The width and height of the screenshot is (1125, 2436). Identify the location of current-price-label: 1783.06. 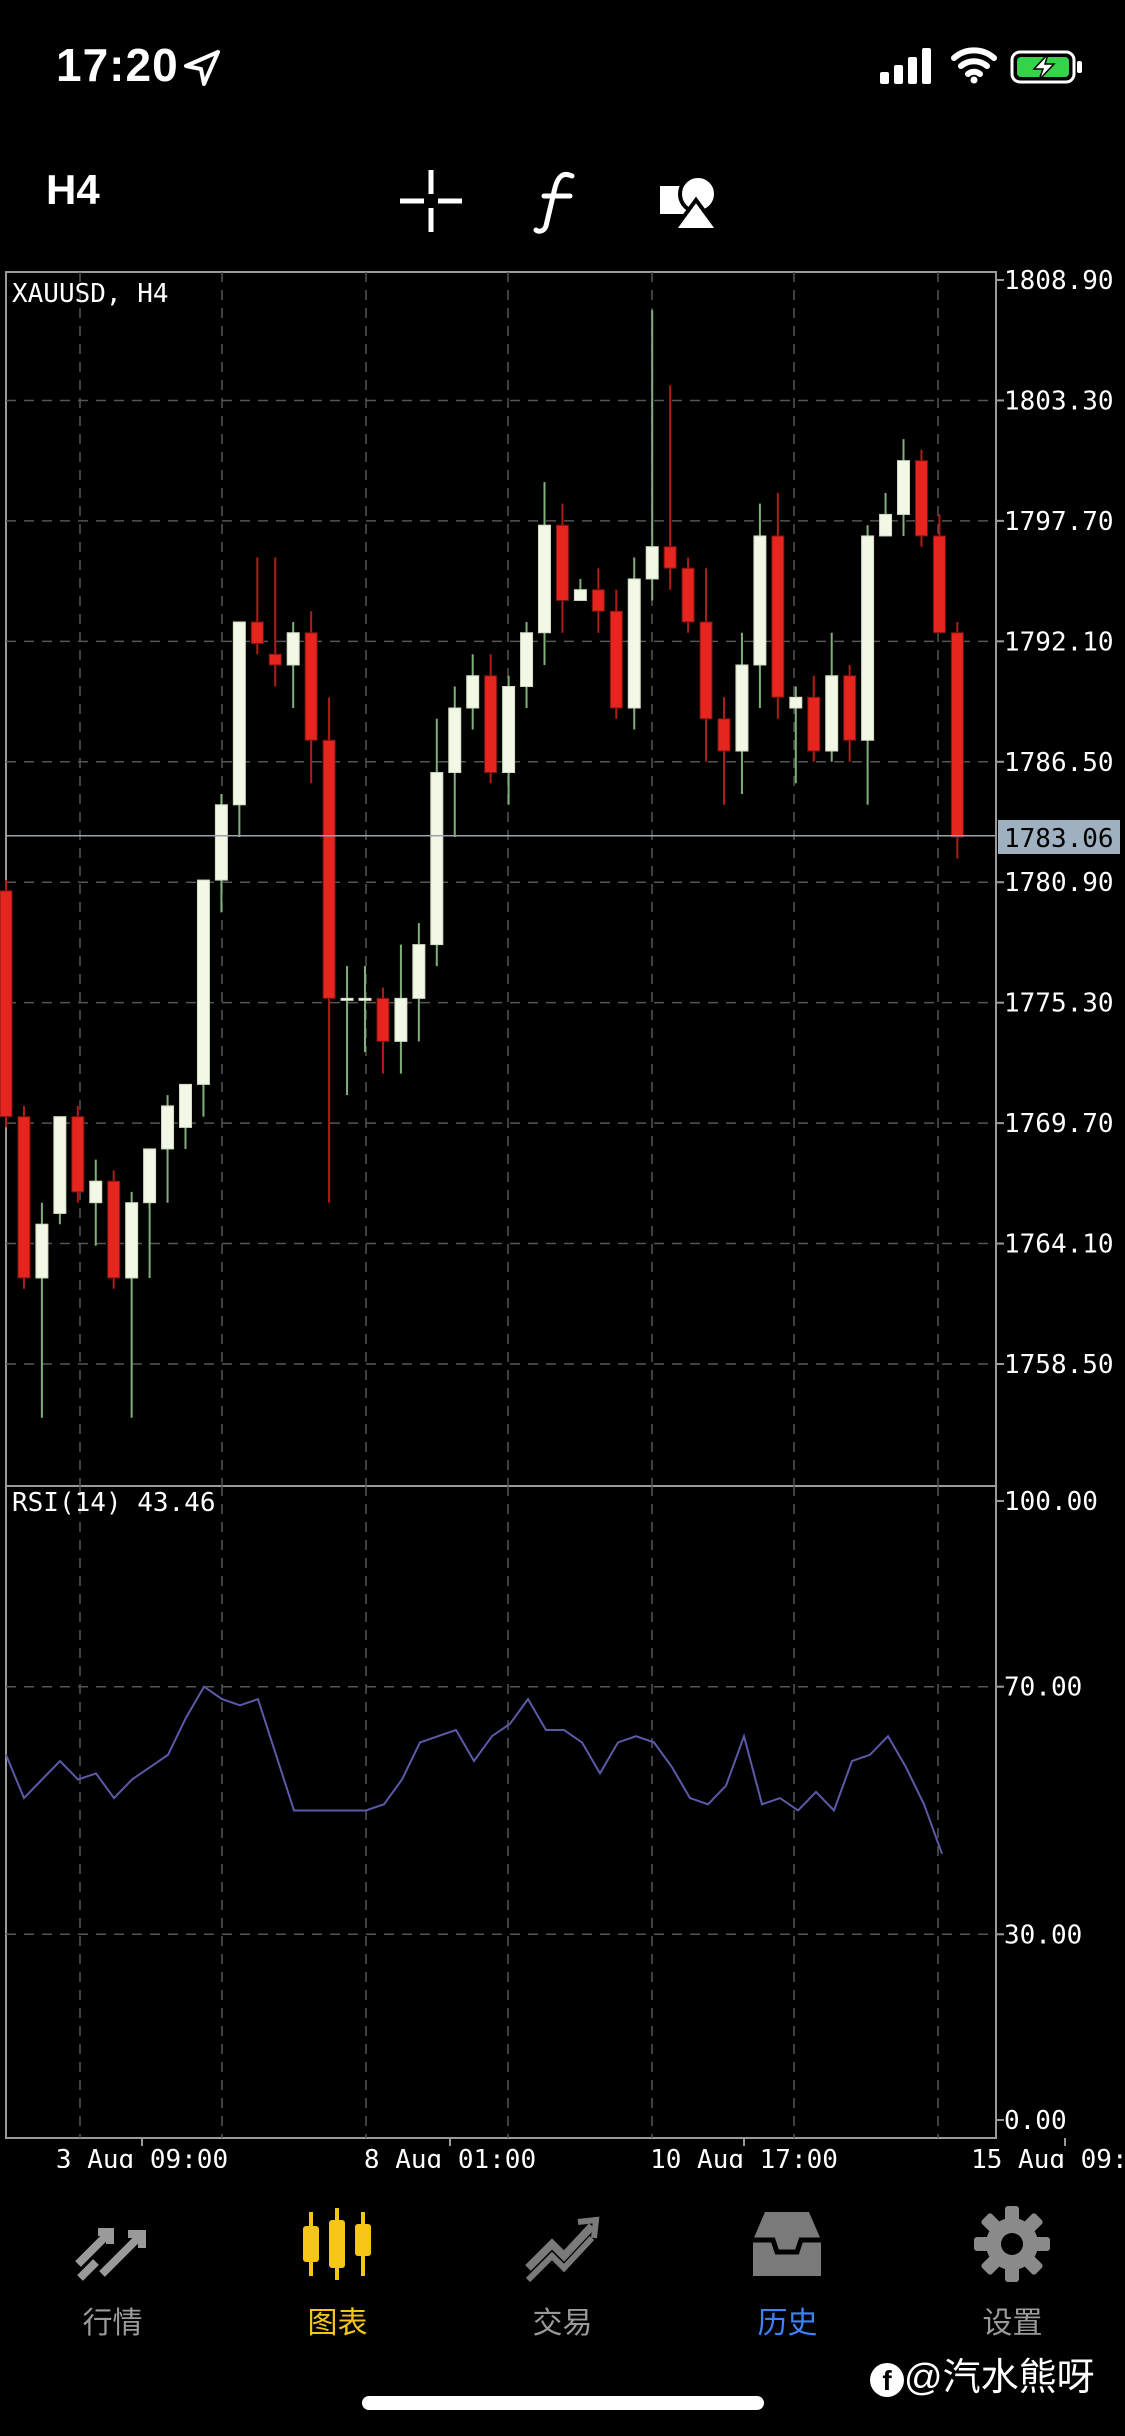
(1059, 839).